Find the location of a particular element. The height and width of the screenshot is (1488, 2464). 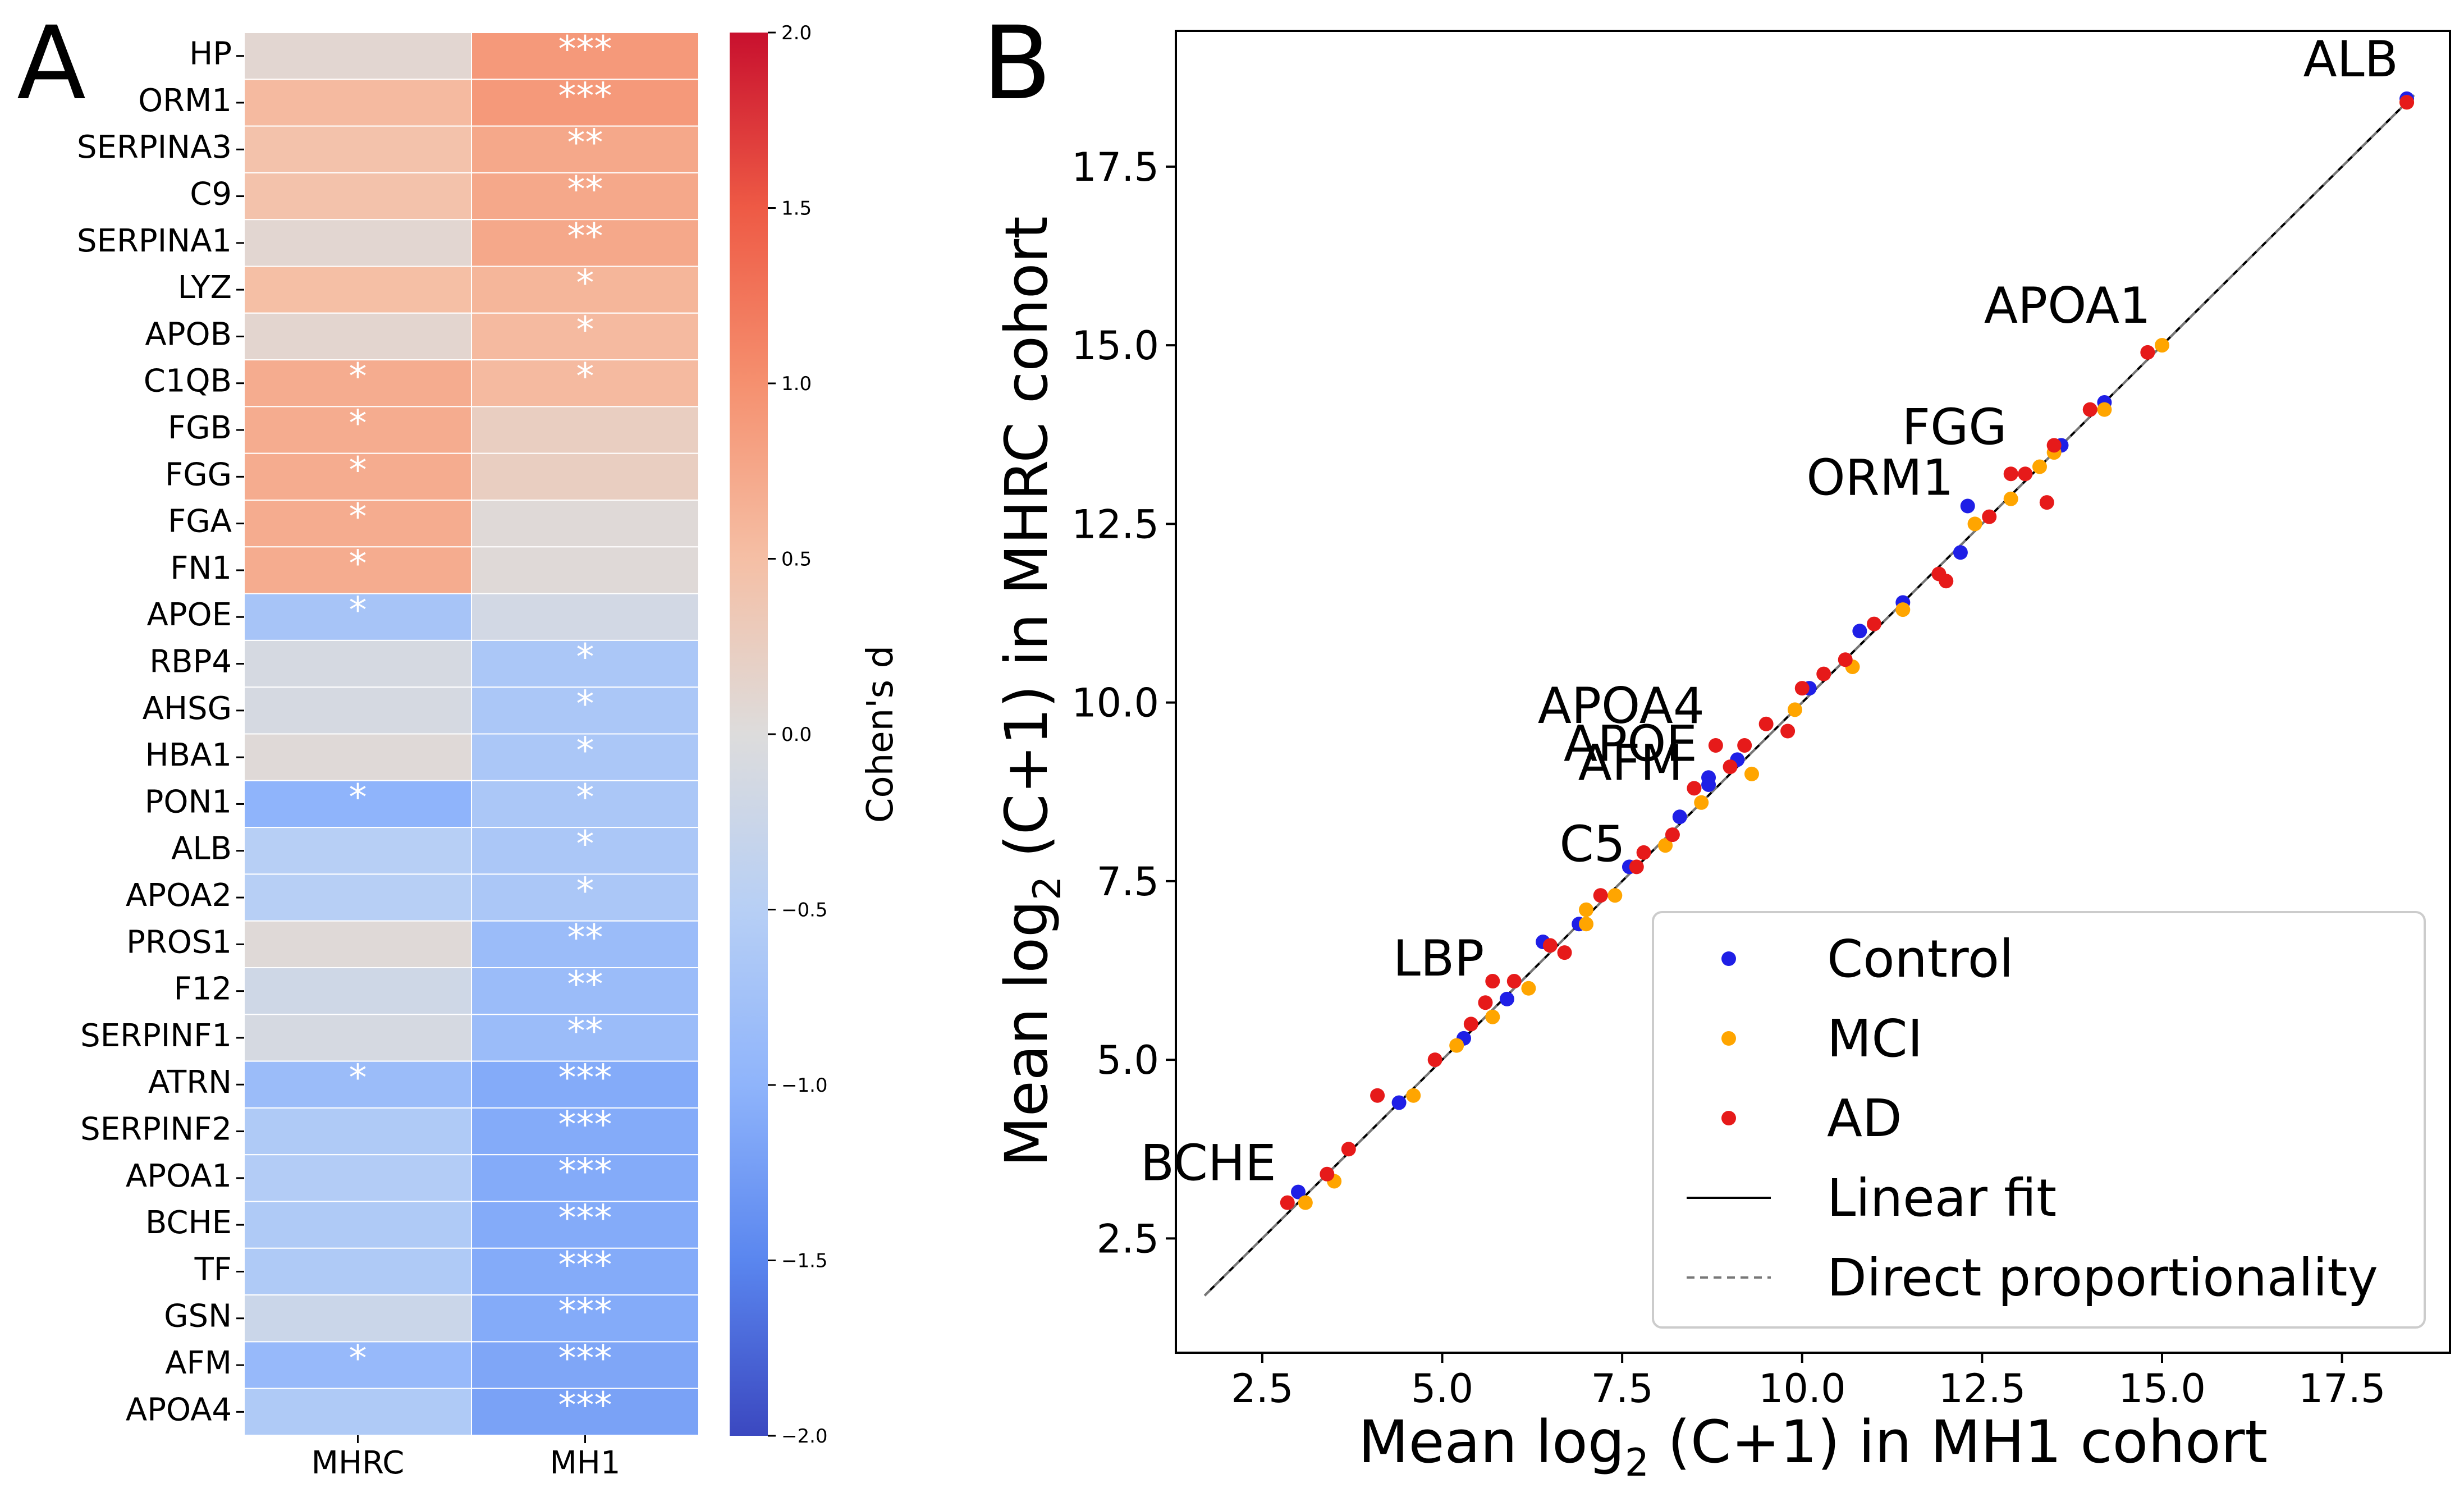

colorbar-tick-label: −0.5 is located at coordinates (804, 911).